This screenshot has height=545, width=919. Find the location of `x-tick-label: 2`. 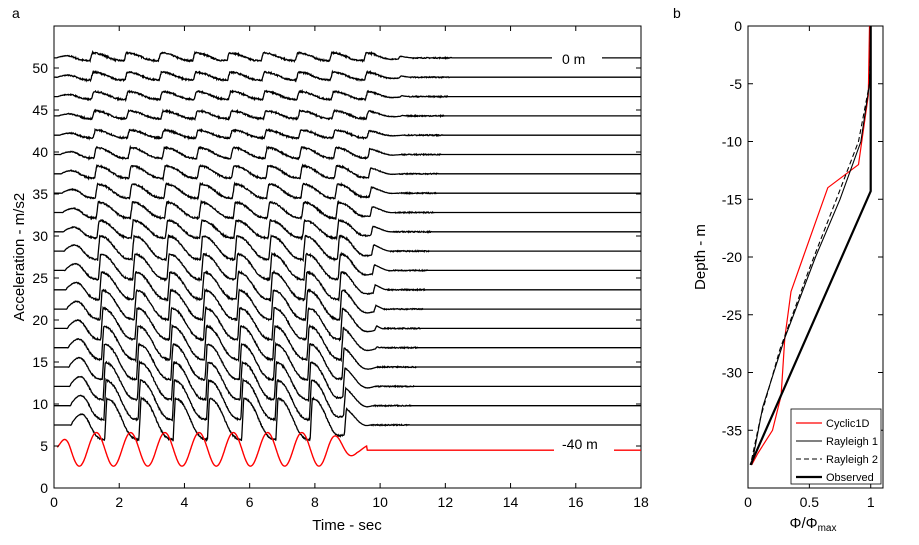

x-tick-label: 2 is located at coordinates (119, 502).